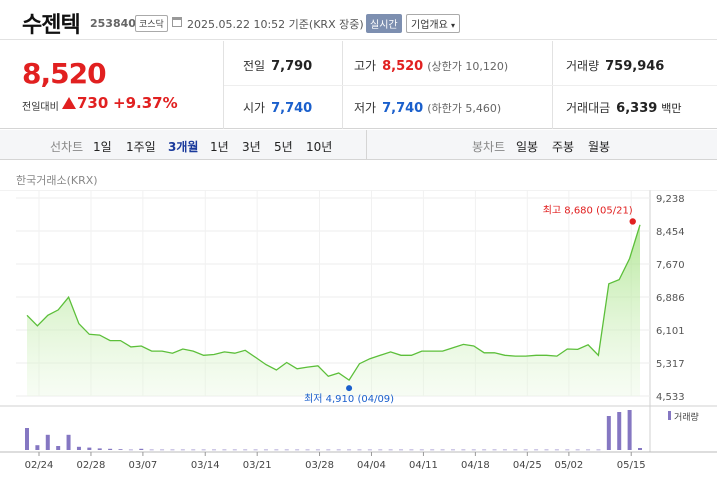 This screenshot has width=717, height=490. I want to click on x-tick-label: 04/11, so click(423, 465).